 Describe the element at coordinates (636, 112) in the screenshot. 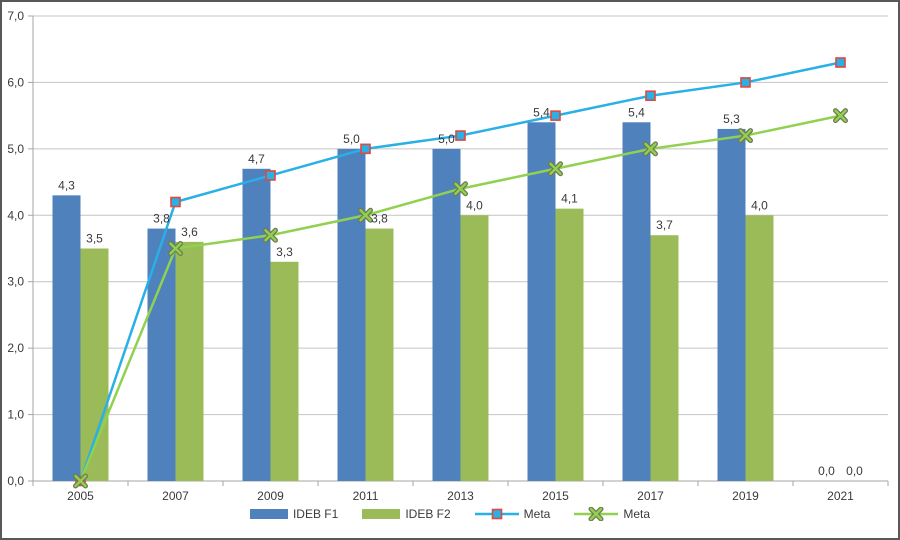

I see `data-label-ideb-f1-2017: 5,4` at that location.